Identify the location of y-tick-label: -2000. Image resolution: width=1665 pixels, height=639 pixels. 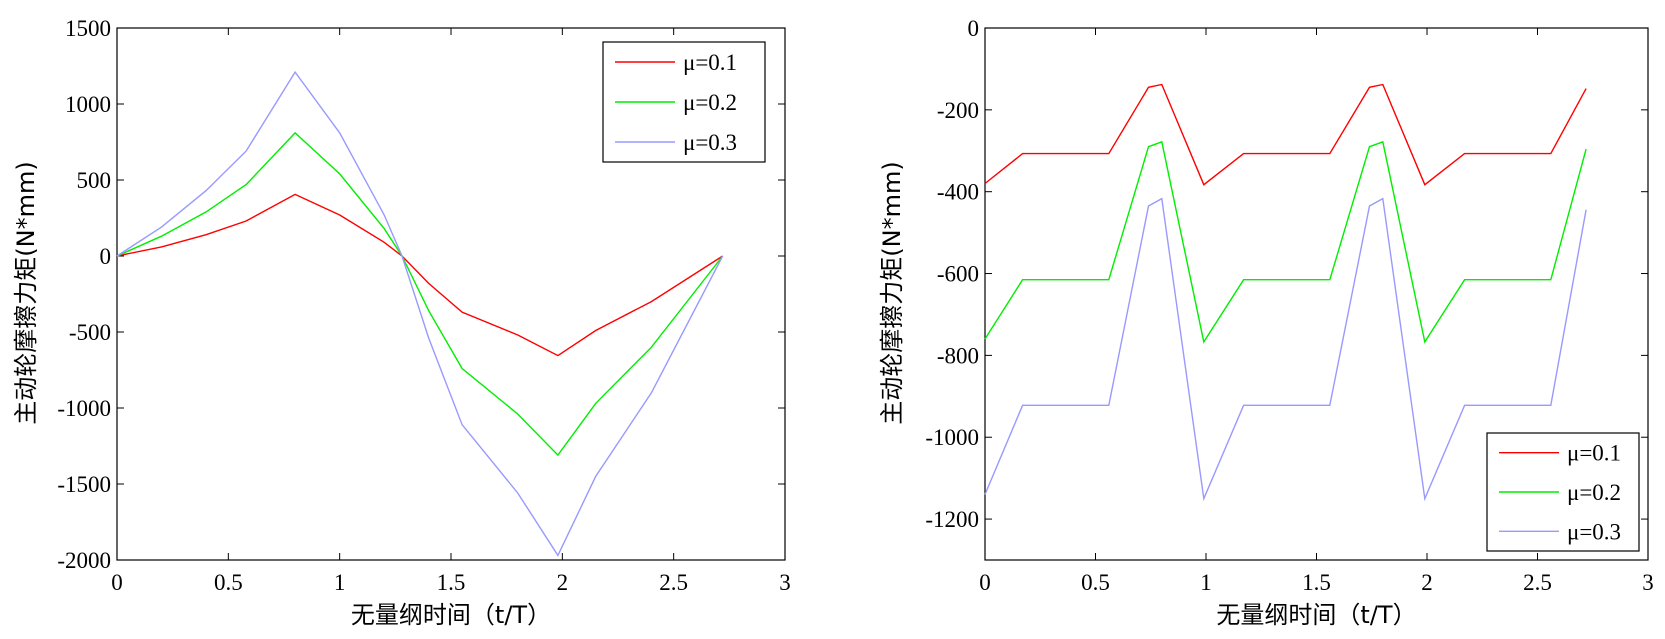
(84, 560).